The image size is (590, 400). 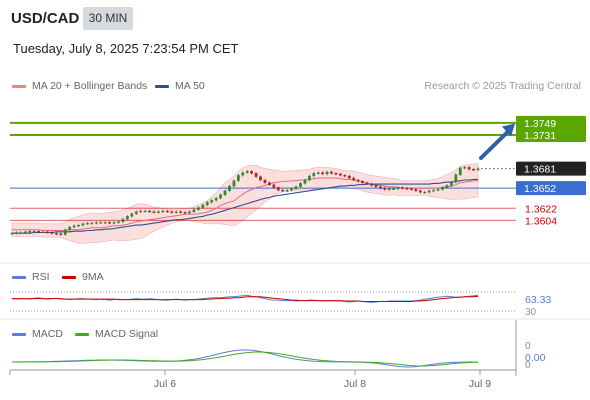 What do you see at coordinates (528, 365) in the screenshot?
I see `macd-tick-label: 0` at bounding box center [528, 365].